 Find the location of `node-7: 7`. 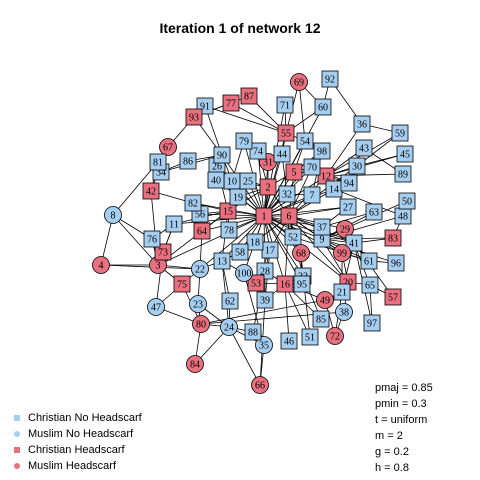

node-7: 7 is located at coordinates (312, 195).